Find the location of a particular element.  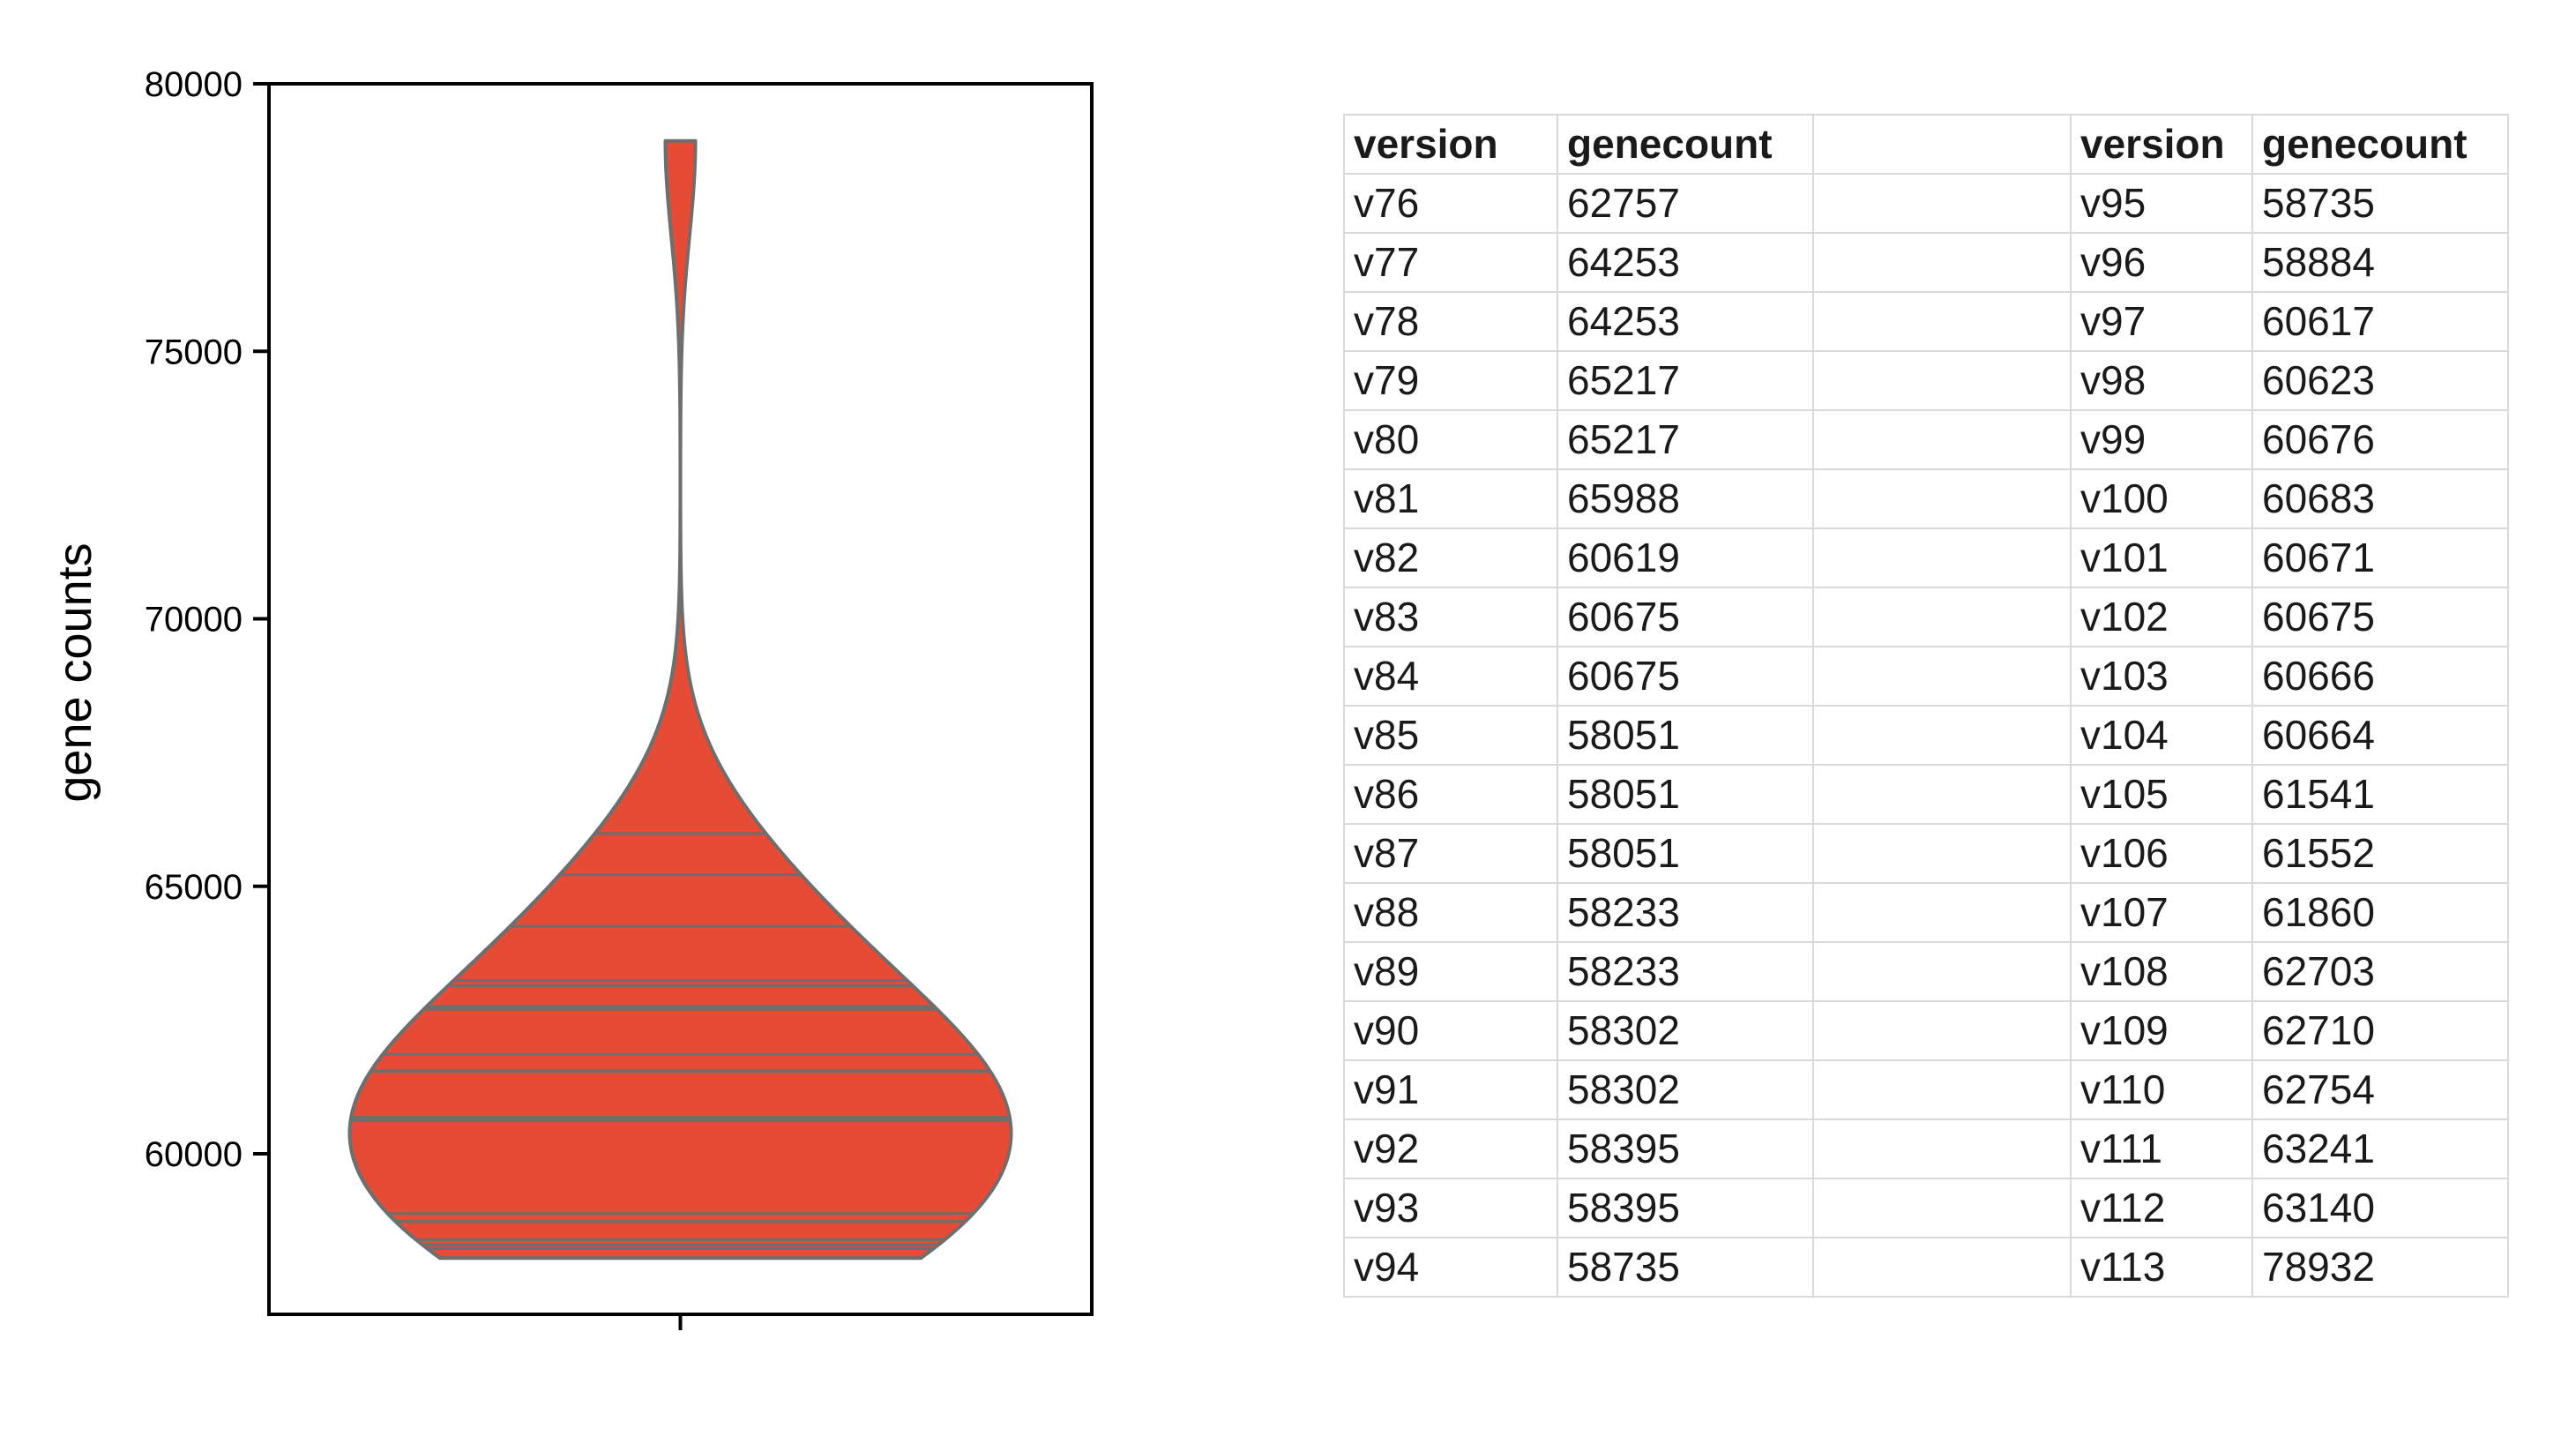

table-row: v88 58233 v107 61860 is located at coordinates (1926, 912).